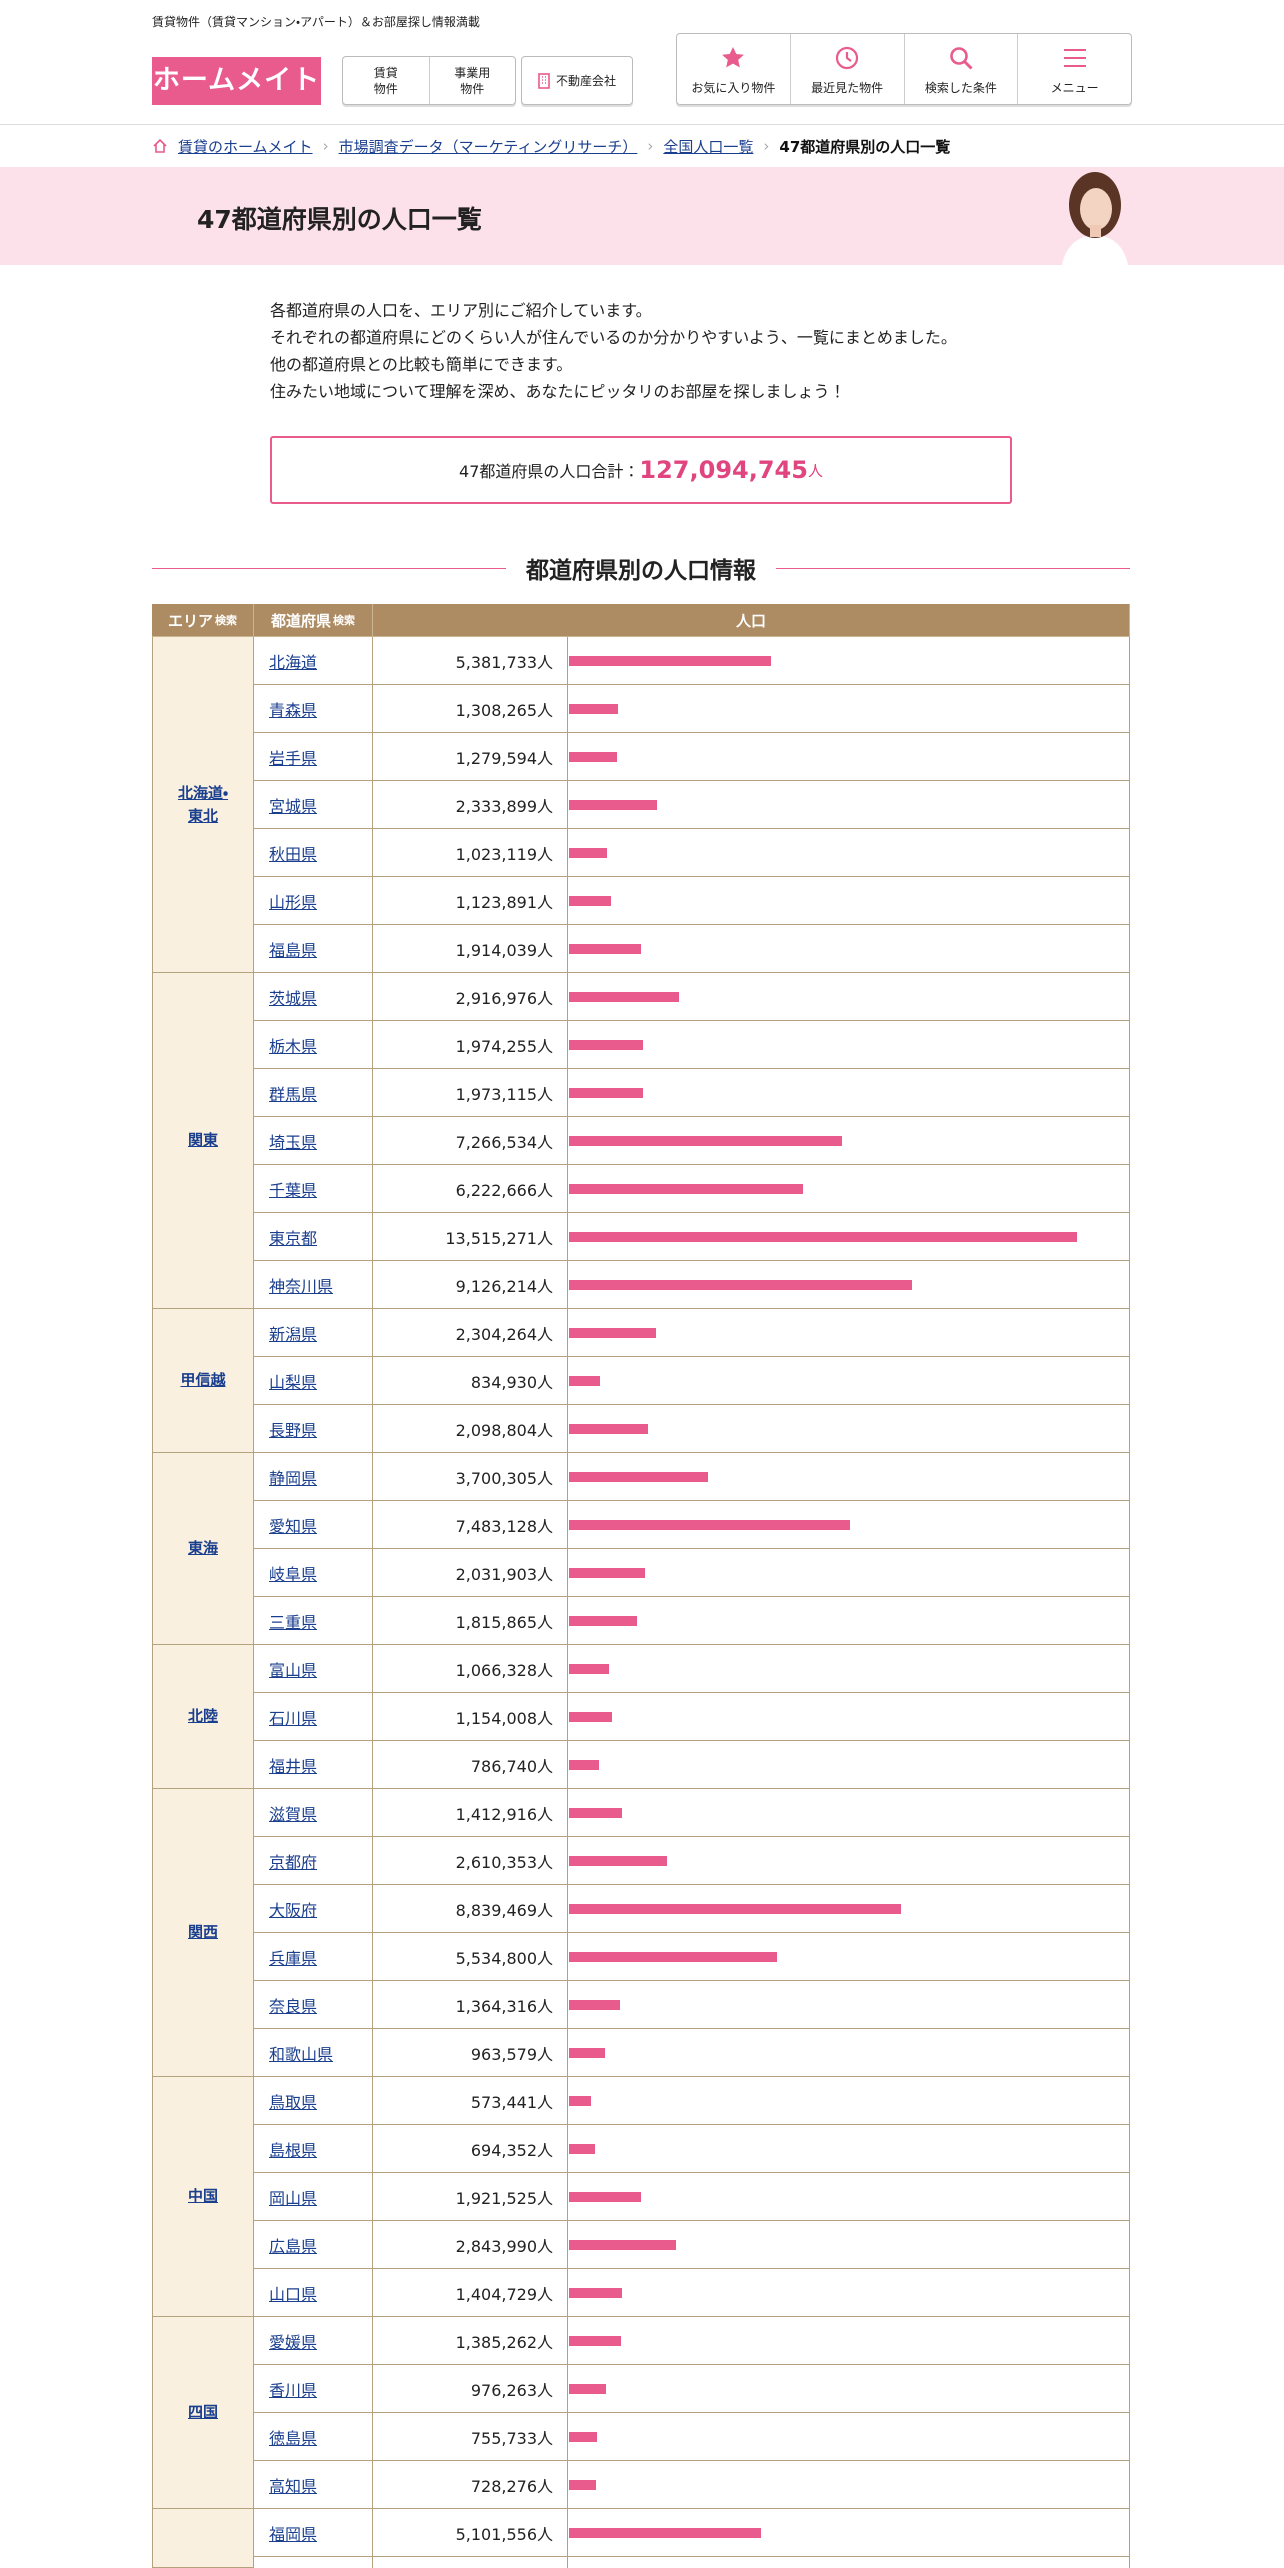 This screenshot has width=1284, height=2568. Describe the element at coordinates (962, 69) in the screenshot. I see `nav-button: 検索した条件` at that location.